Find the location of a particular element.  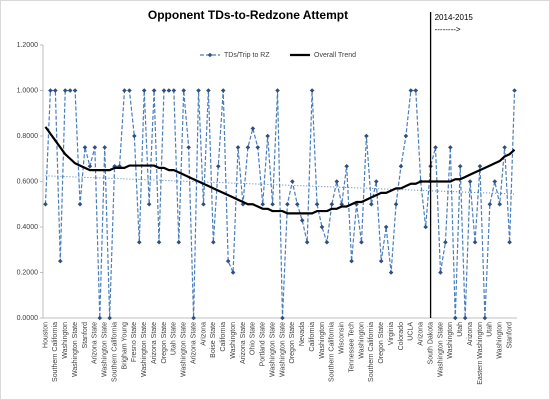

chart-title: Opponent TDs-to-Redzone Attempt is located at coordinates (248, 15).